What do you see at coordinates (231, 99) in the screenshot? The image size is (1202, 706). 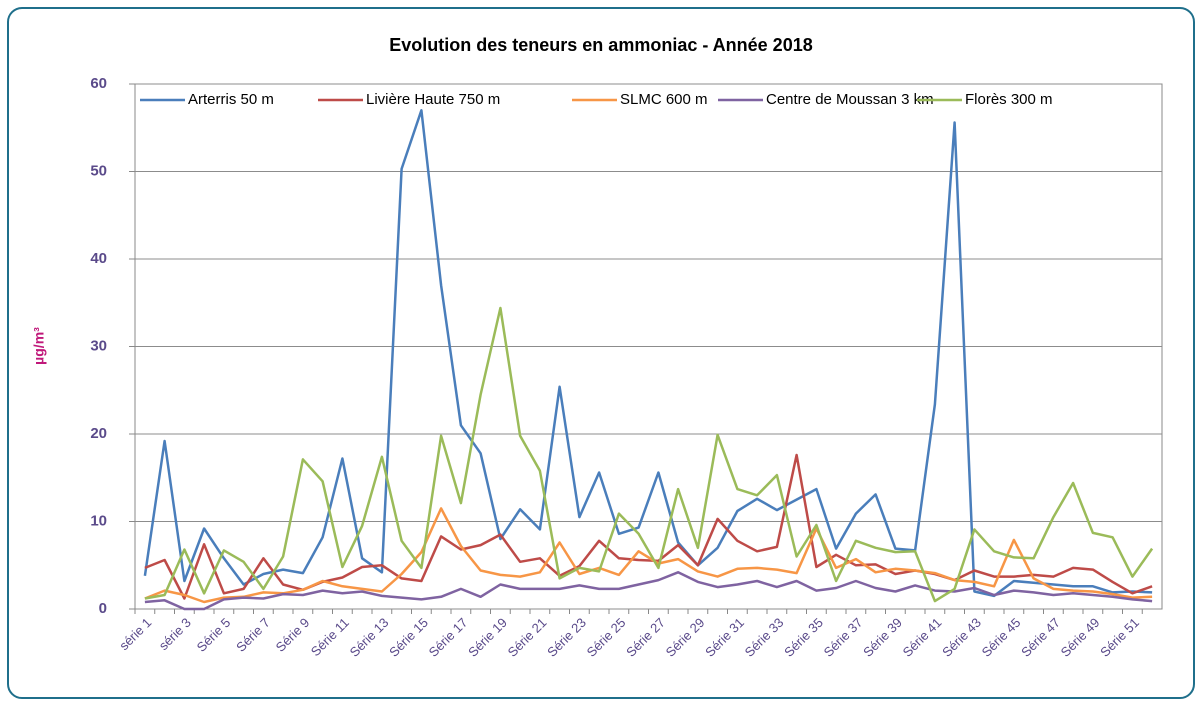 I see `legend-label: Arterris 50 m` at bounding box center [231, 99].